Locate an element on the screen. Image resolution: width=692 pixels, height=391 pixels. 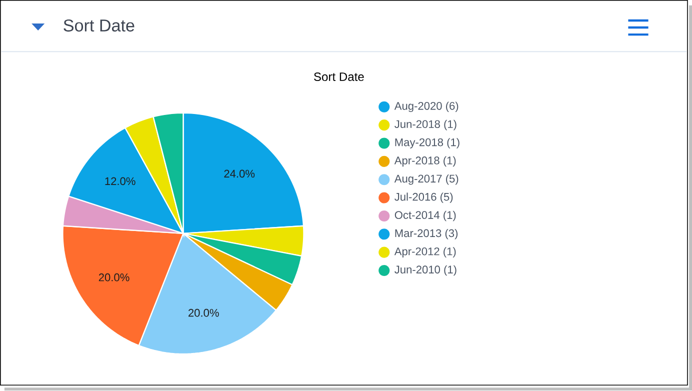
legend-label: May-2018 (1) is located at coordinates (427, 143).